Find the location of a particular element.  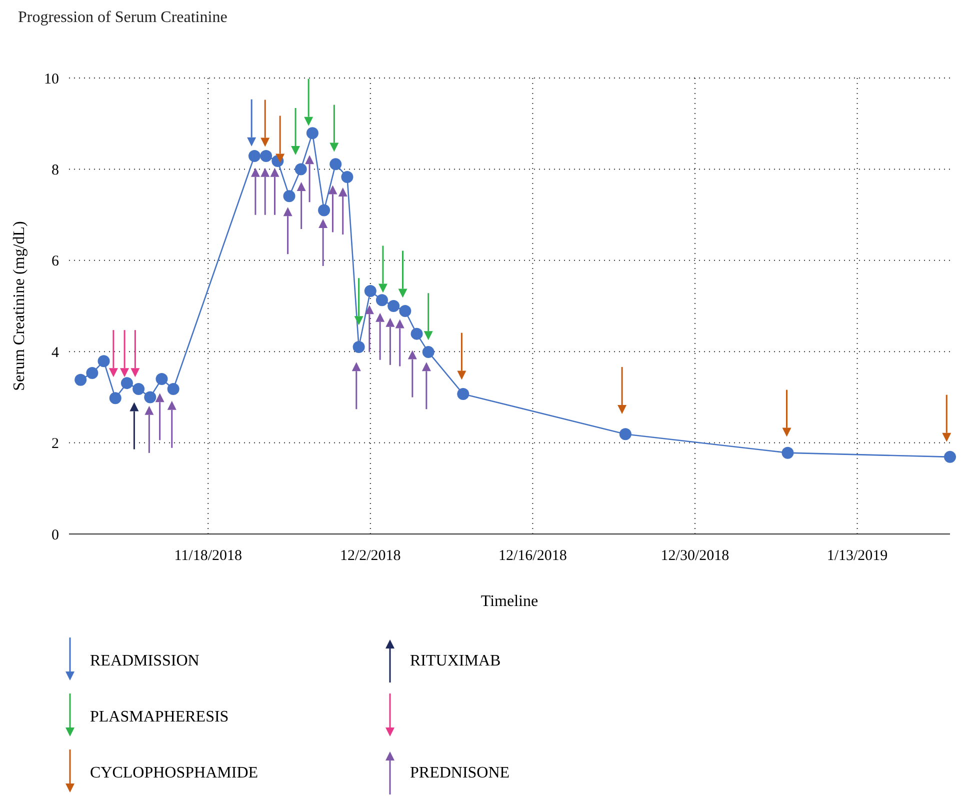

y-tick-label: 8 is located at coordinates (55, 170).